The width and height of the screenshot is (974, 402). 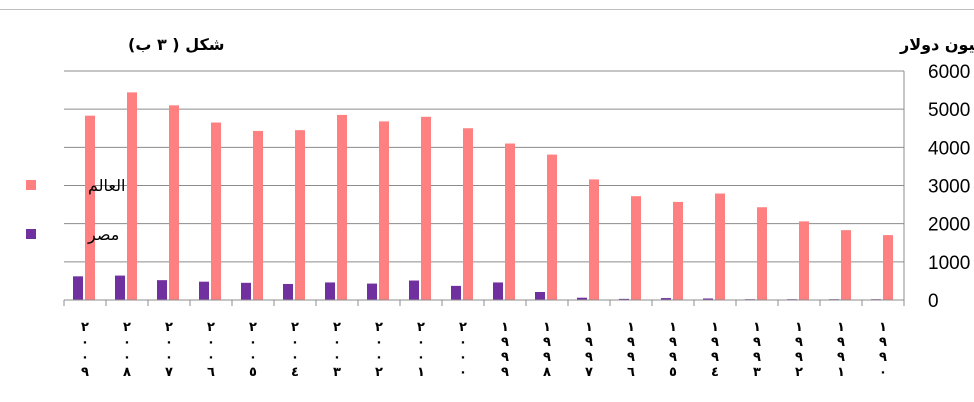 I want to click on y-tick-label: 3000, so click(x=949, y=187).